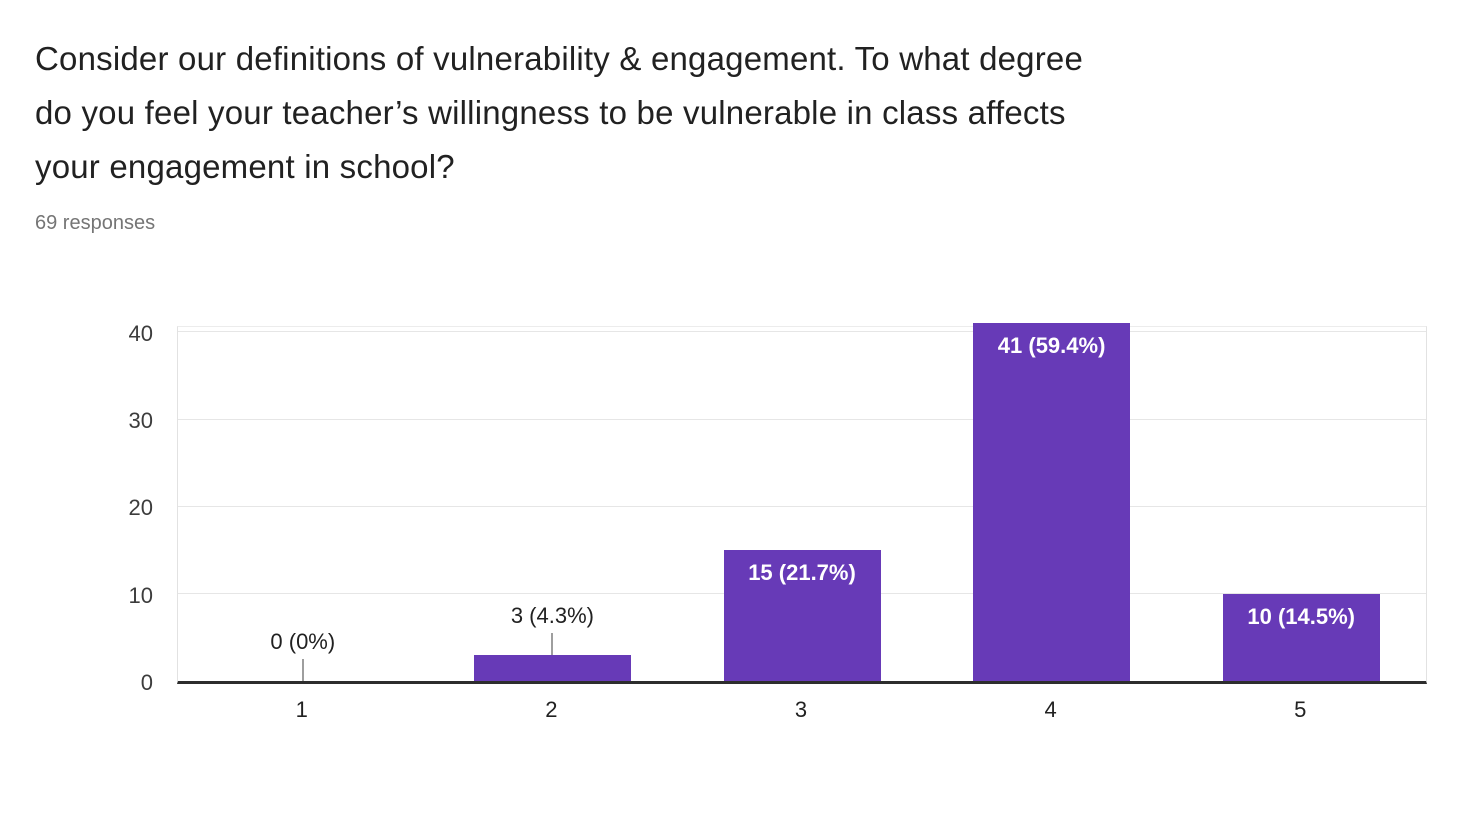  What do you see at coordinates (802, 573) in the screenshot?
I see `bar-value-label-3: 15 (21.7%)` at bounding box center [802, 573].